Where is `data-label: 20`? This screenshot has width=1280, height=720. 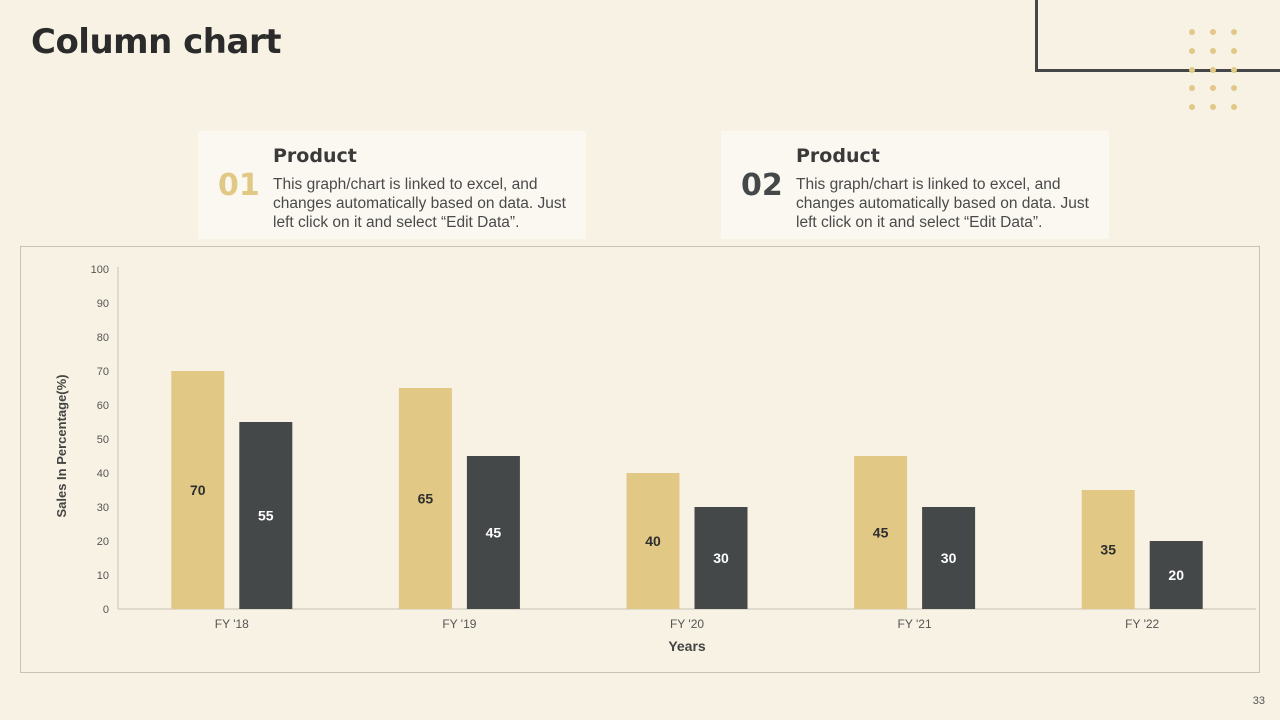 data-label: 20 is located at coordinates (1176, 575).